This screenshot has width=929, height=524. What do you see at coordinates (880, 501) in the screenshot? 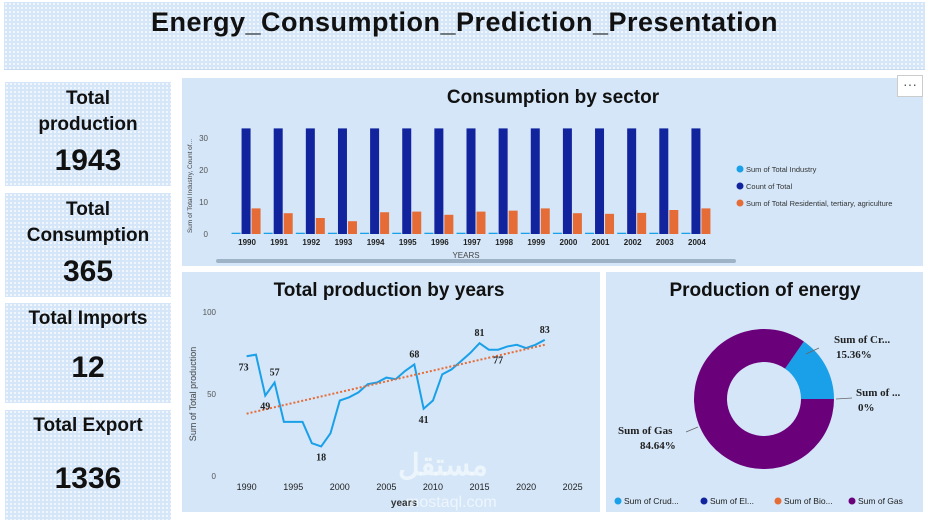
I see `legend-label: Sum of Gas` at bounding box center [880, 501].